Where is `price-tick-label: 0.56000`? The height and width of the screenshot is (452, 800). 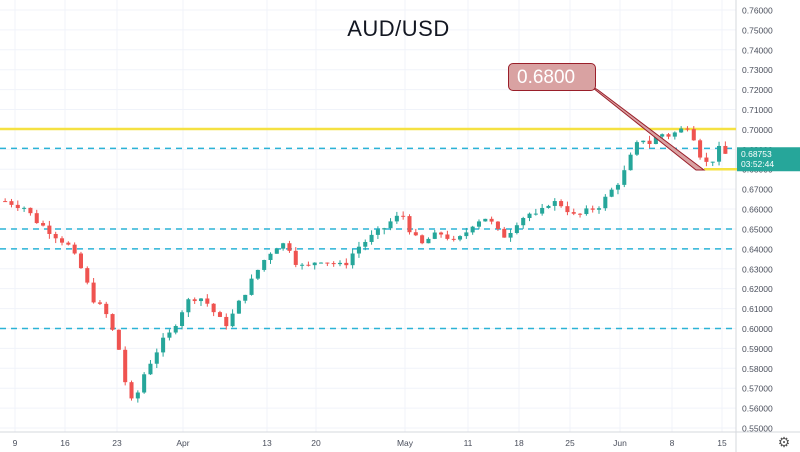 price-tick-label: 0.56000 is located at coordinates (757, 409).